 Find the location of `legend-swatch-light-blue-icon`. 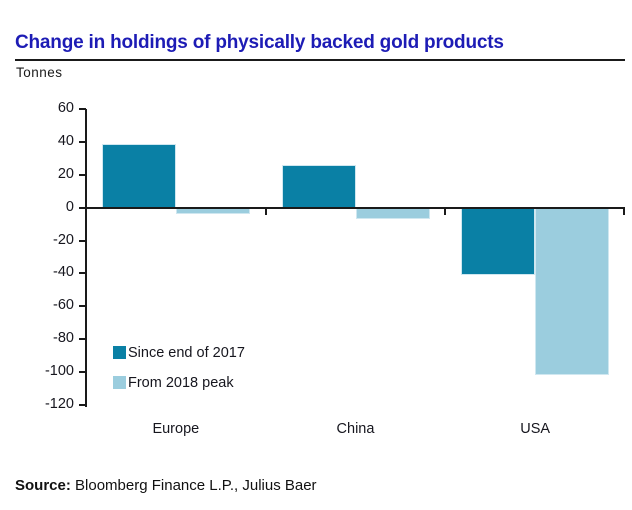

legend-swatch-light-blue-icon is located at coordinates (119, 382).